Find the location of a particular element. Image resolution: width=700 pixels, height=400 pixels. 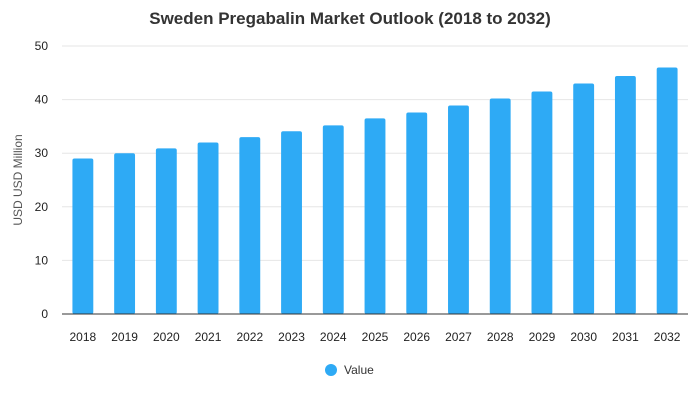

y-tick-label: 0 is located at coordinates (44, 314).